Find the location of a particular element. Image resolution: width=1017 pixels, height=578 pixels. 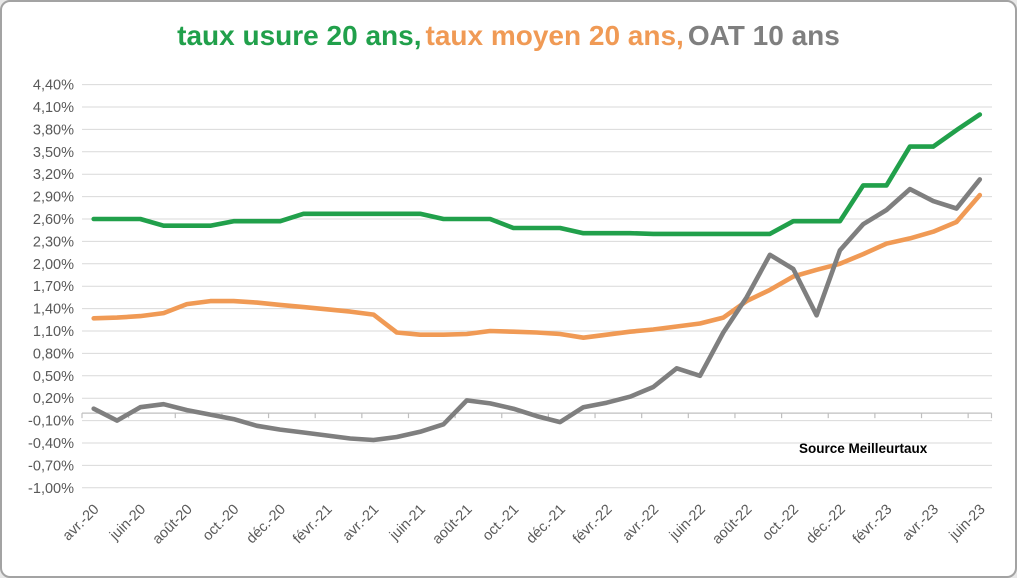

y-tick-label: 0,50% is located at coordinates (53, 377).